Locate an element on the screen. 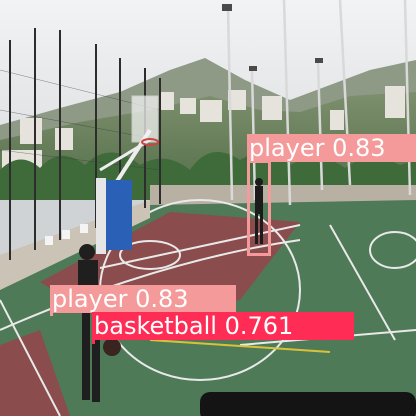 Image resolution: width=416 pixels, height=416 pixels. detection-box-basketball is located at coordinates (95, 341).